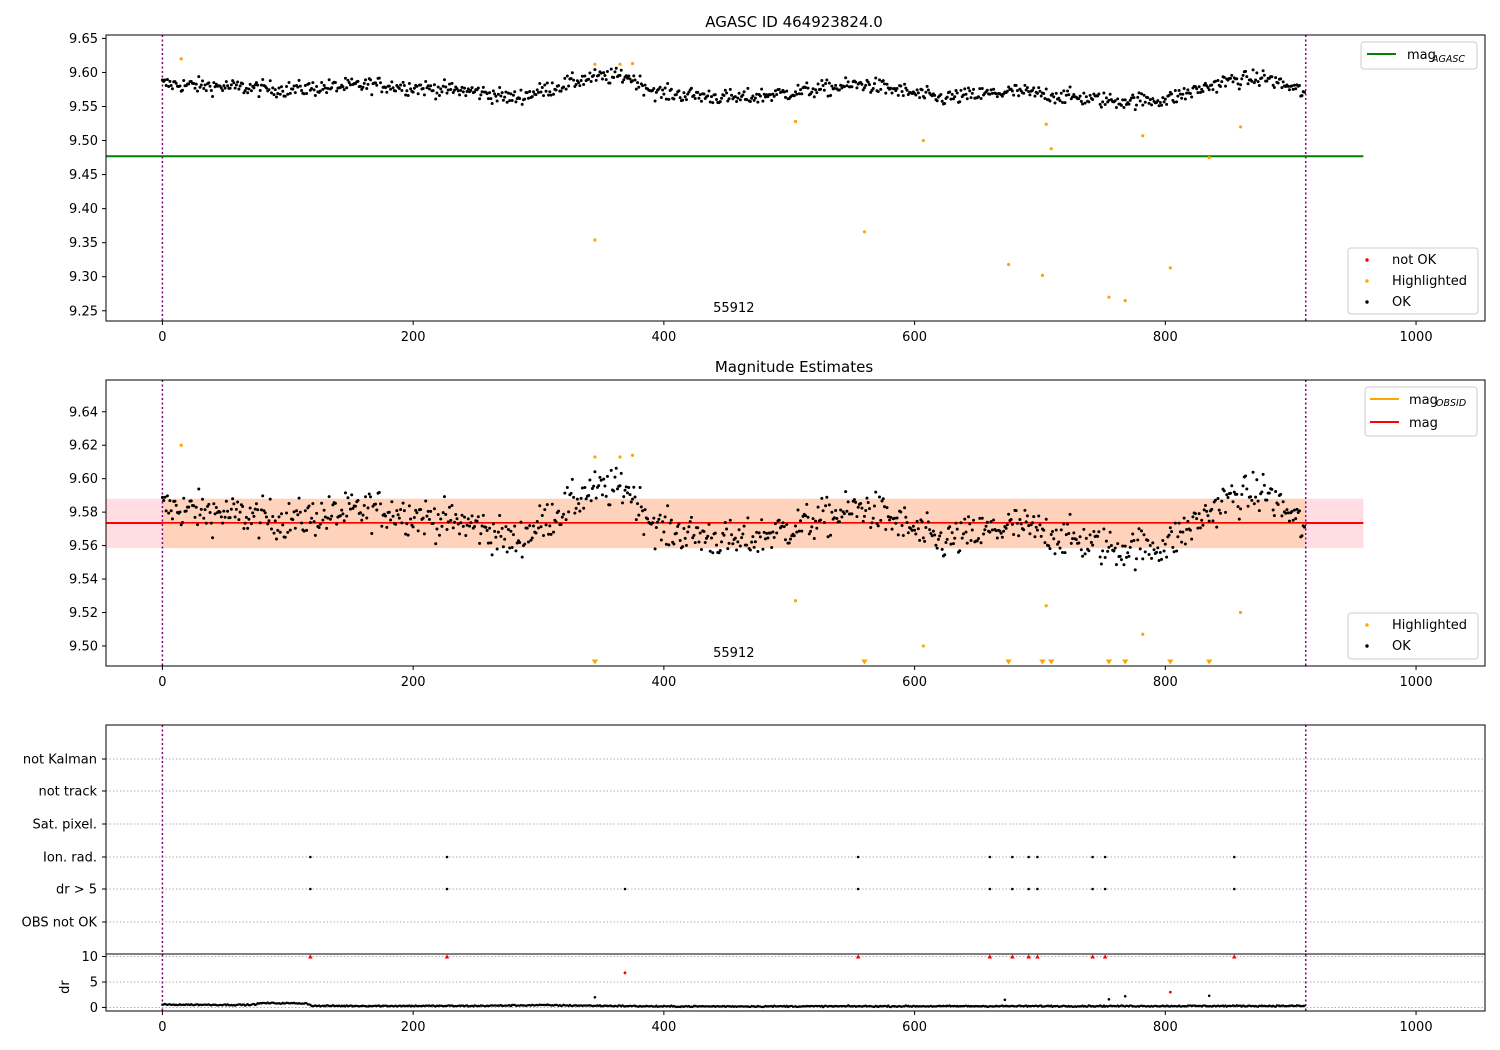 The image size is (1500, 1050). I want to click on dr-clipped-marker, so click(1092, 956).